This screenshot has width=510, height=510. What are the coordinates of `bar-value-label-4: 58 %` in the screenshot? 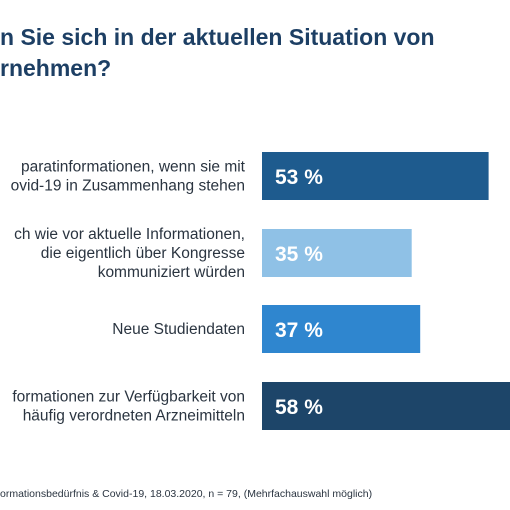 It's located at (299, 407).